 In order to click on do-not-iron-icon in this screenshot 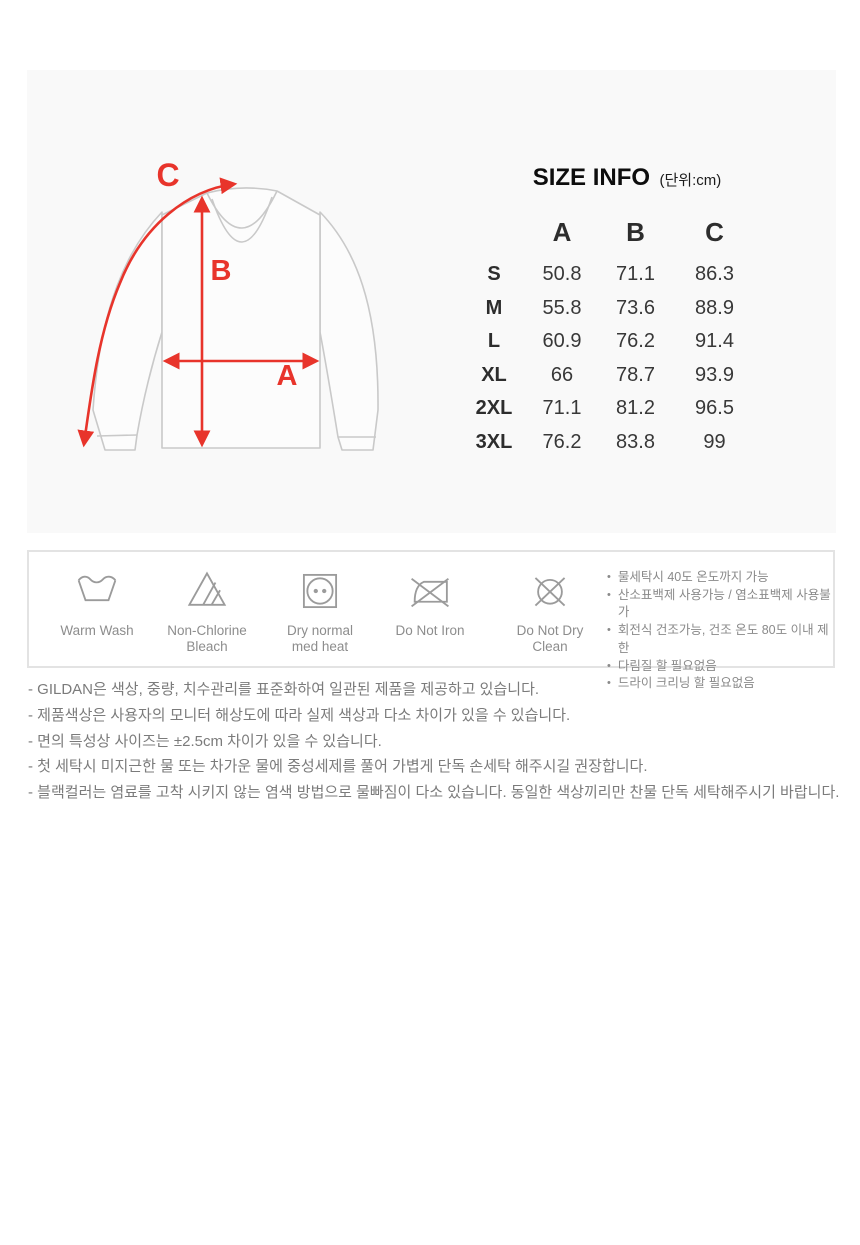, I will do `click(430, 592)`.